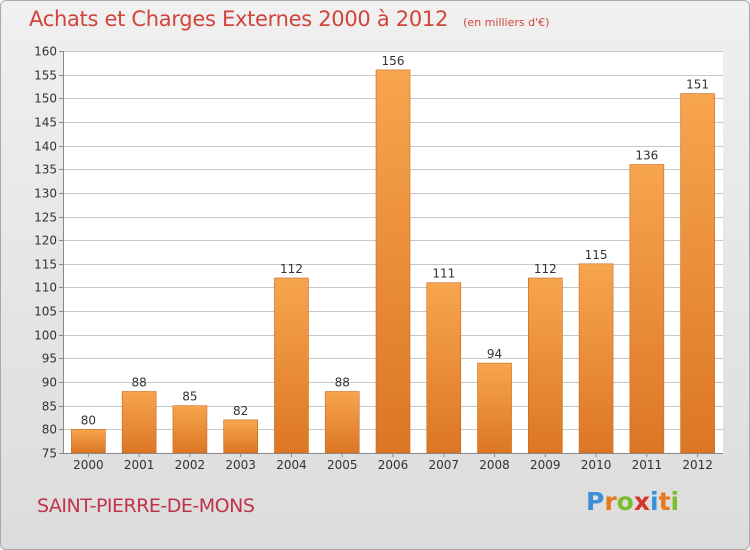 This screenshot has width=750, height=550. I want to click on y-tick-label: 120, so click(45, 241).